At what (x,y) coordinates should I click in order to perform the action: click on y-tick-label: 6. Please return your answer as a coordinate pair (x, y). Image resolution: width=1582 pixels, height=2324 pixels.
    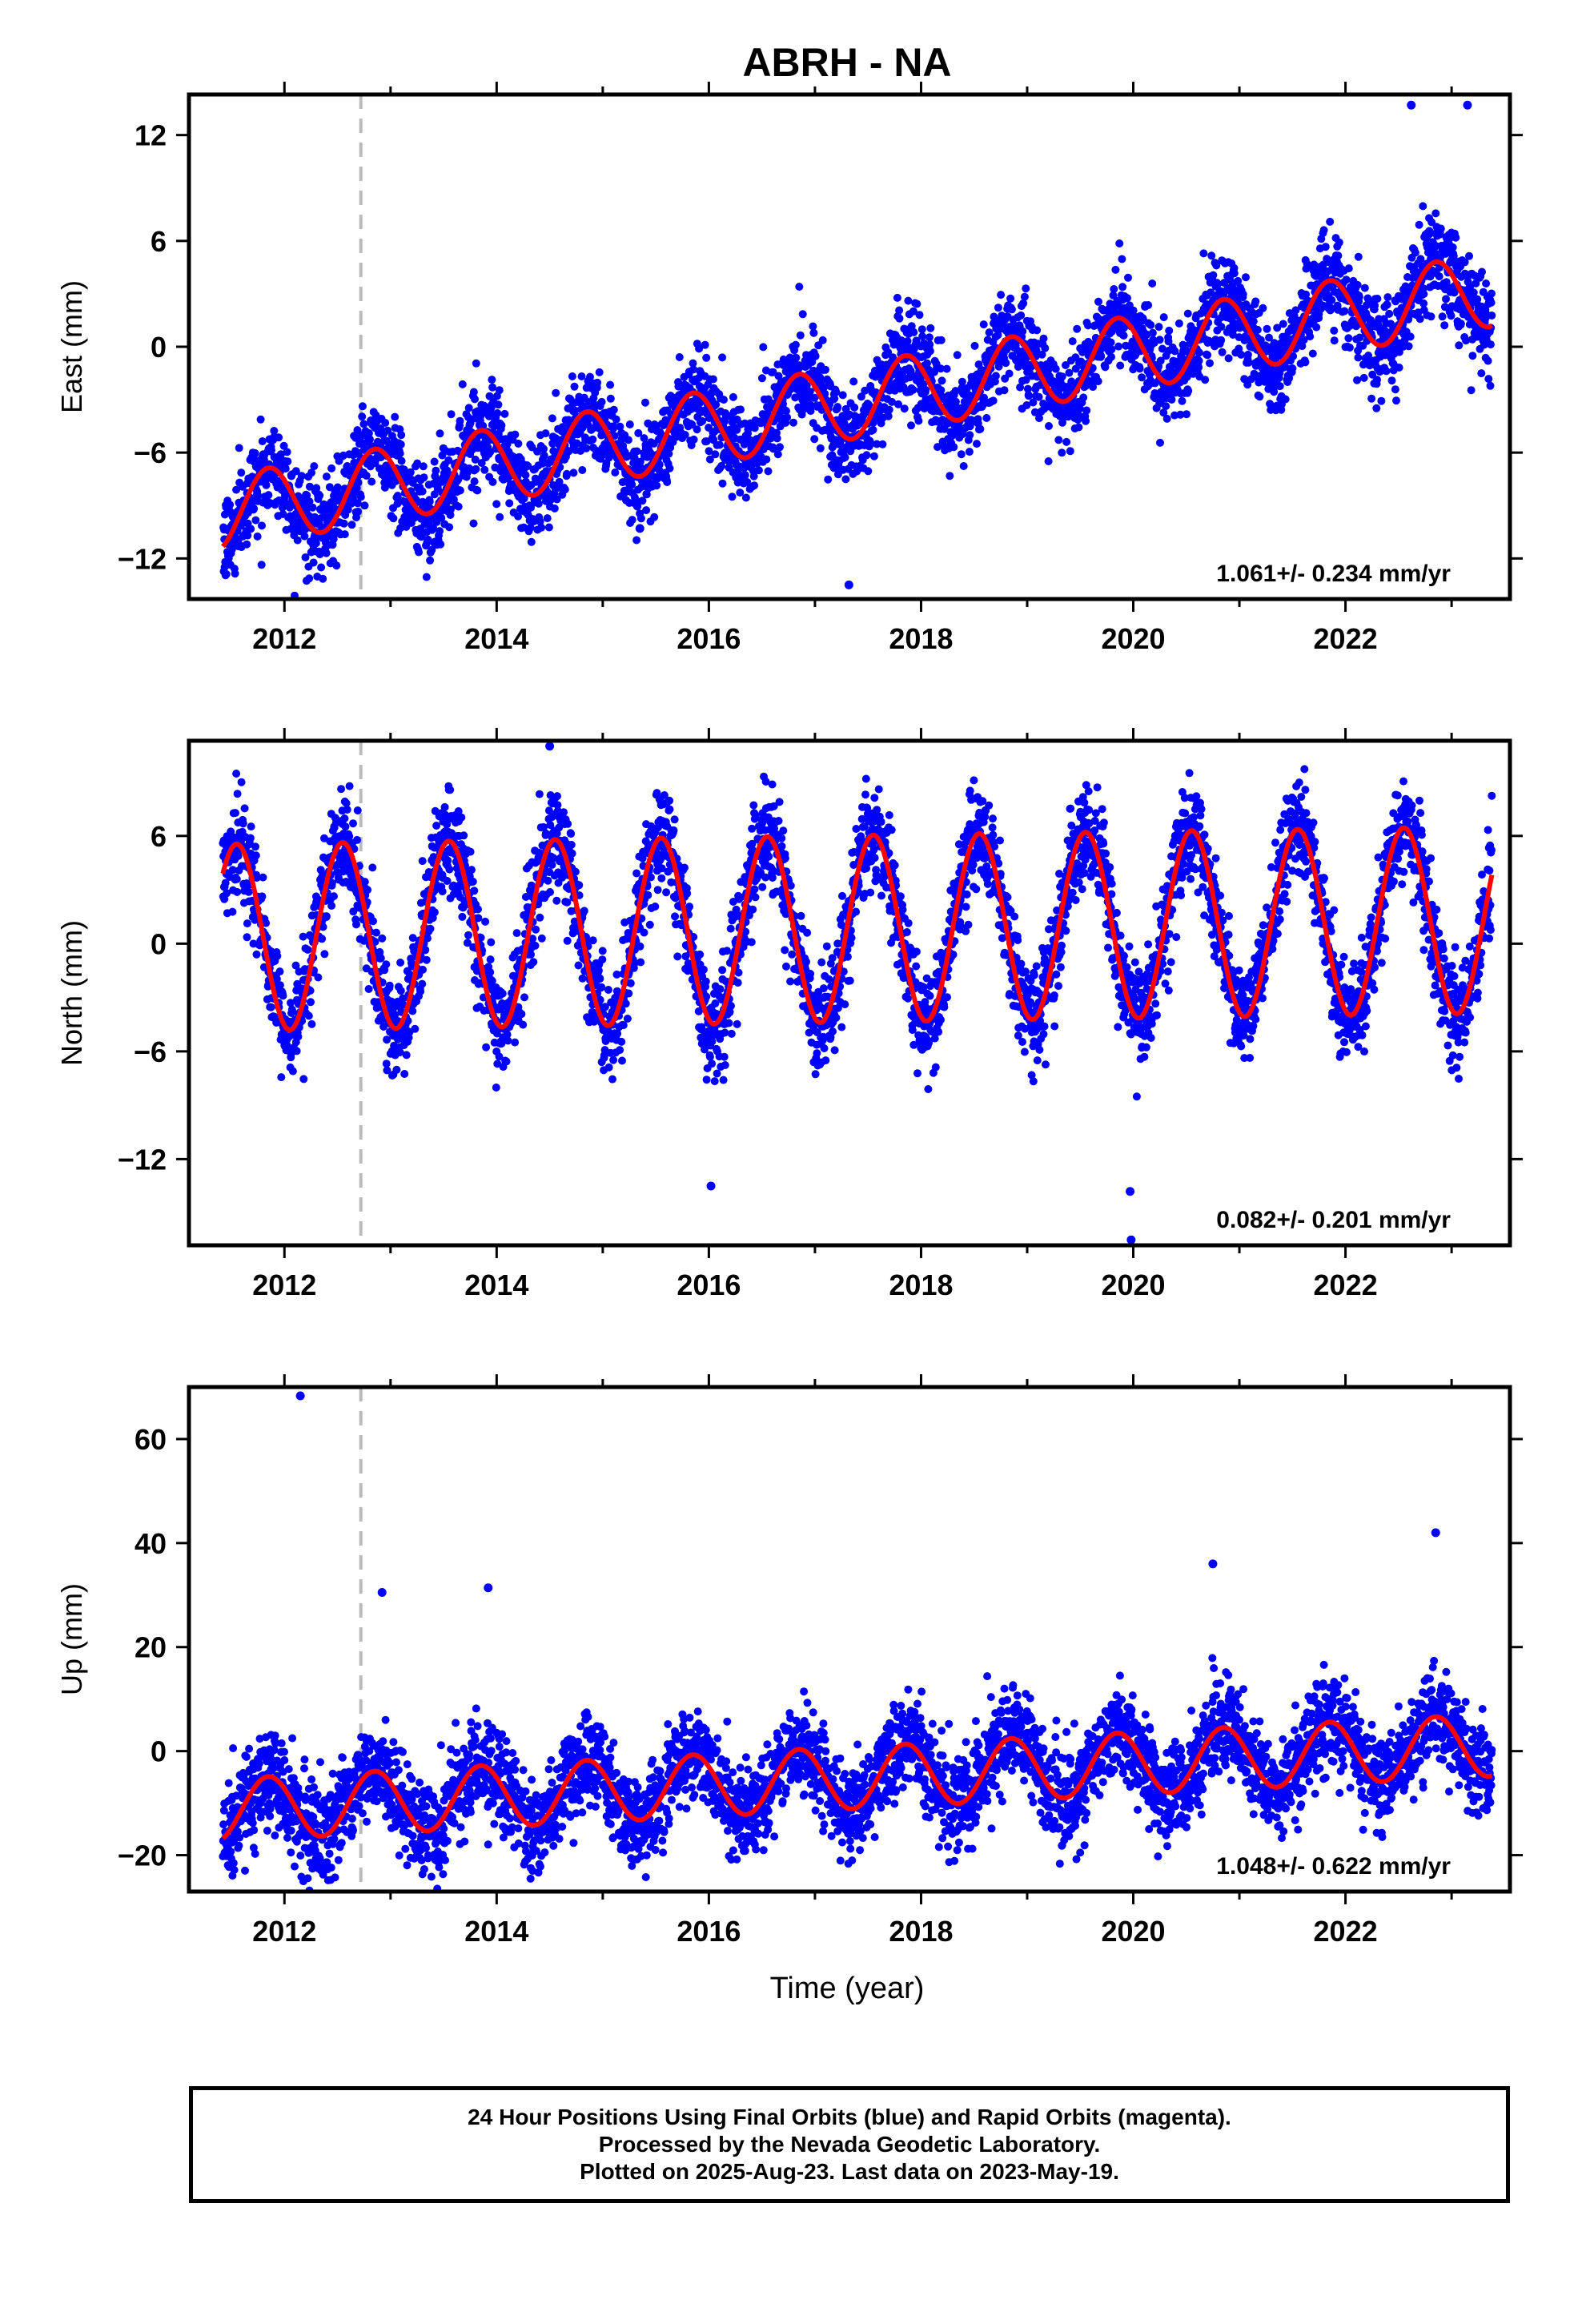
    Looking at the image, I should click on (159, 242).